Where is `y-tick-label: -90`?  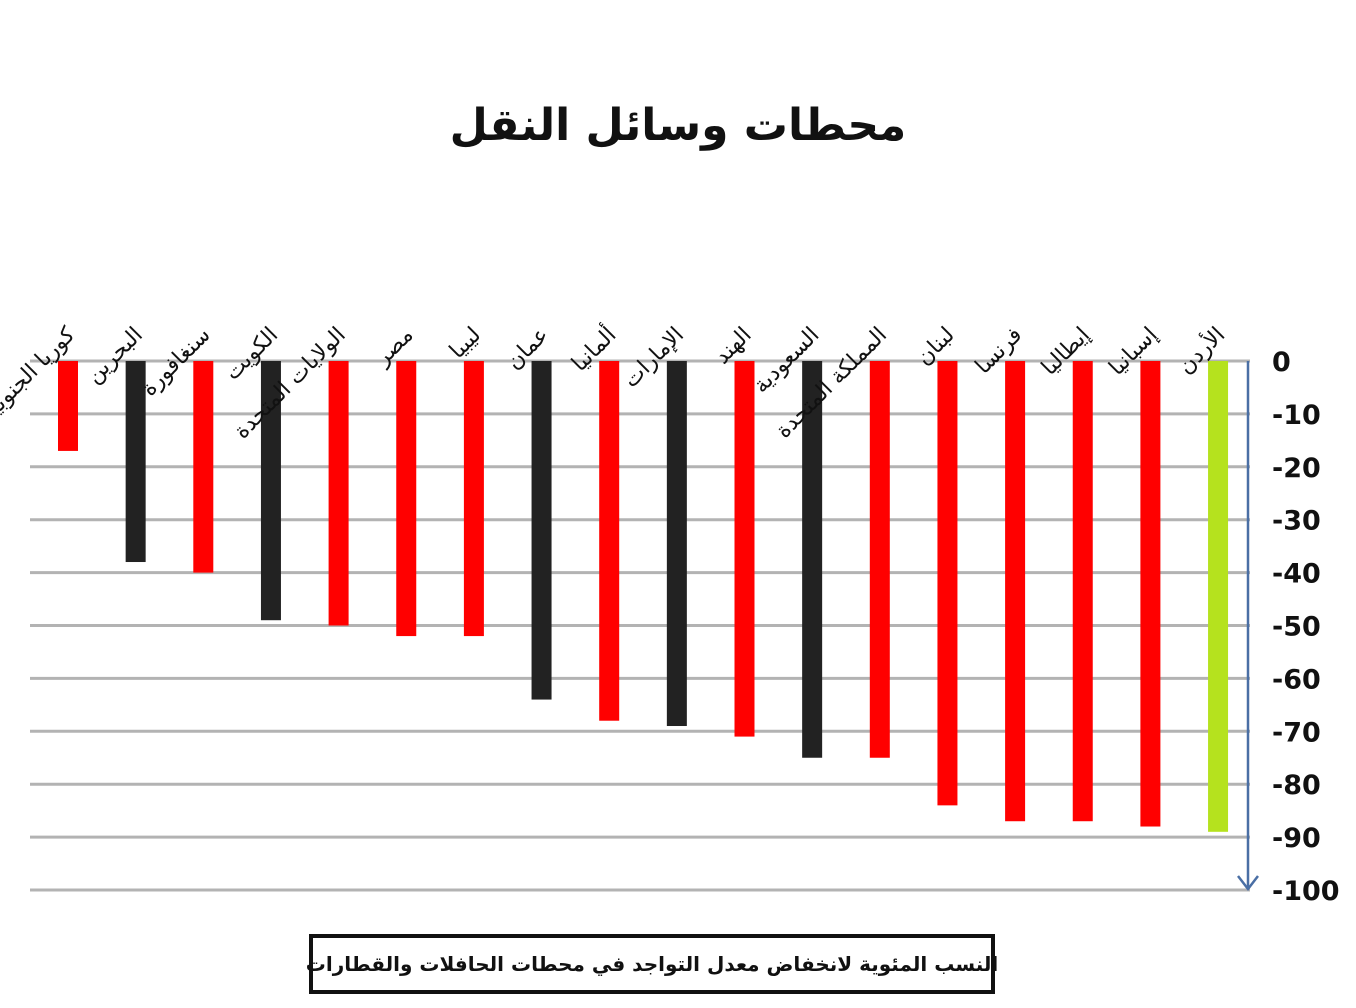
y-tick-label: -90 is located at coordinates (1296, 838).